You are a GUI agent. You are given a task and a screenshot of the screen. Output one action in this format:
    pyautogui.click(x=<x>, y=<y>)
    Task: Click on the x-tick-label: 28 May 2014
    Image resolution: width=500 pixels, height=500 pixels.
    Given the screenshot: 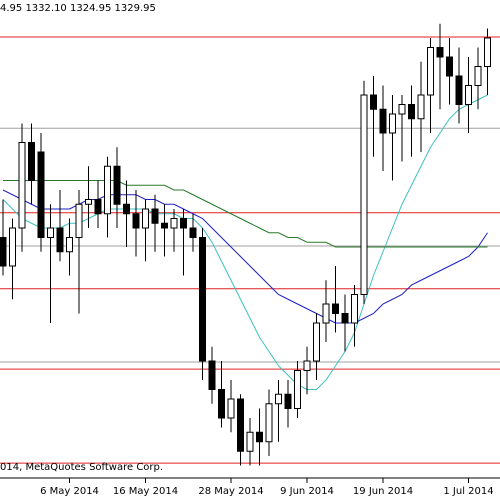 What is the action you would take?
    pyautogui.click(x=230, y=491)
    